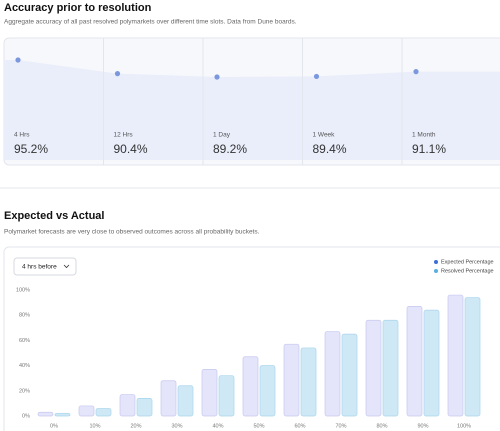  Describe the element at coordinates (464, 426) in the screenshot. I see `x-tick-label: 100%` at that location.